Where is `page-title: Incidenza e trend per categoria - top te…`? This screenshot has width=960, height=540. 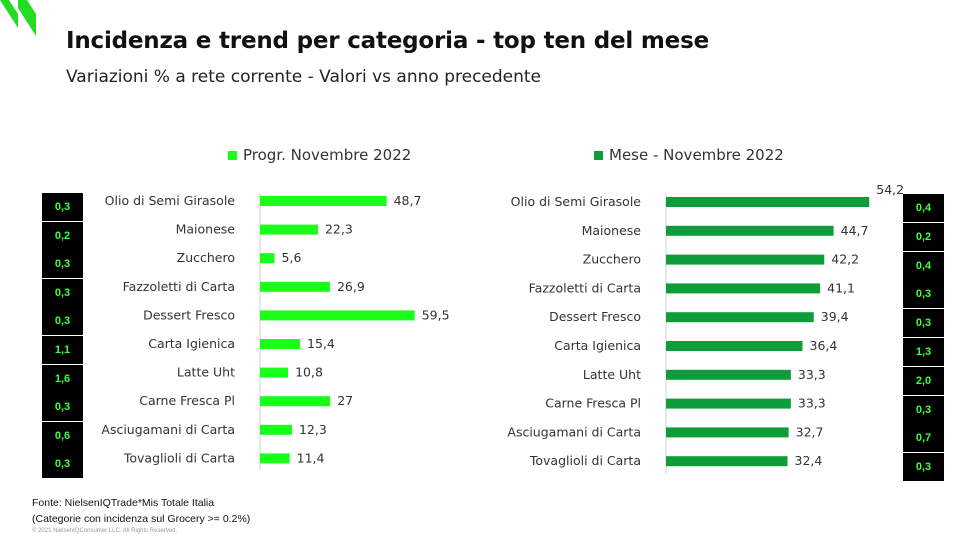
page-title: Incidenza e trend per categoria - top te… is located at coordinates (387, 41).